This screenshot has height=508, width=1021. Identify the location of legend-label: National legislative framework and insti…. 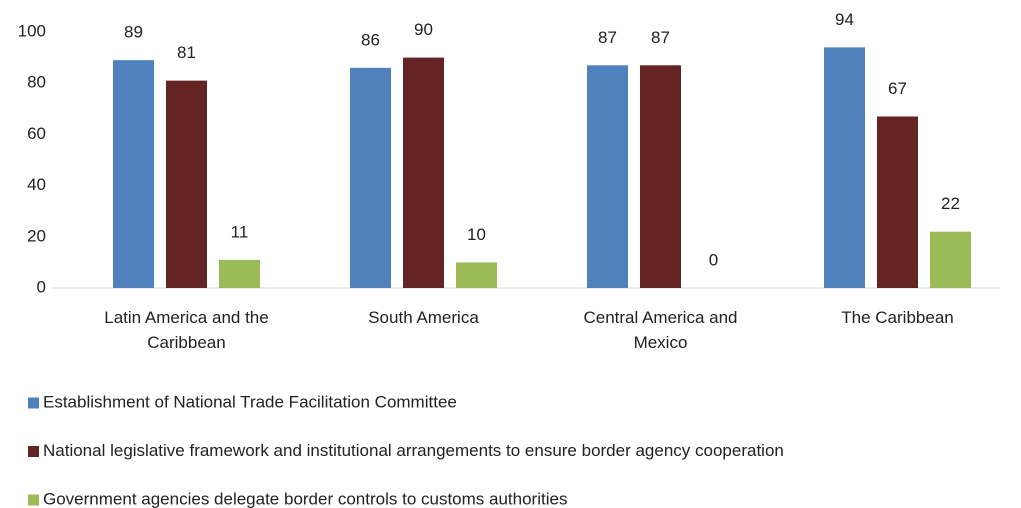
(413, 450).